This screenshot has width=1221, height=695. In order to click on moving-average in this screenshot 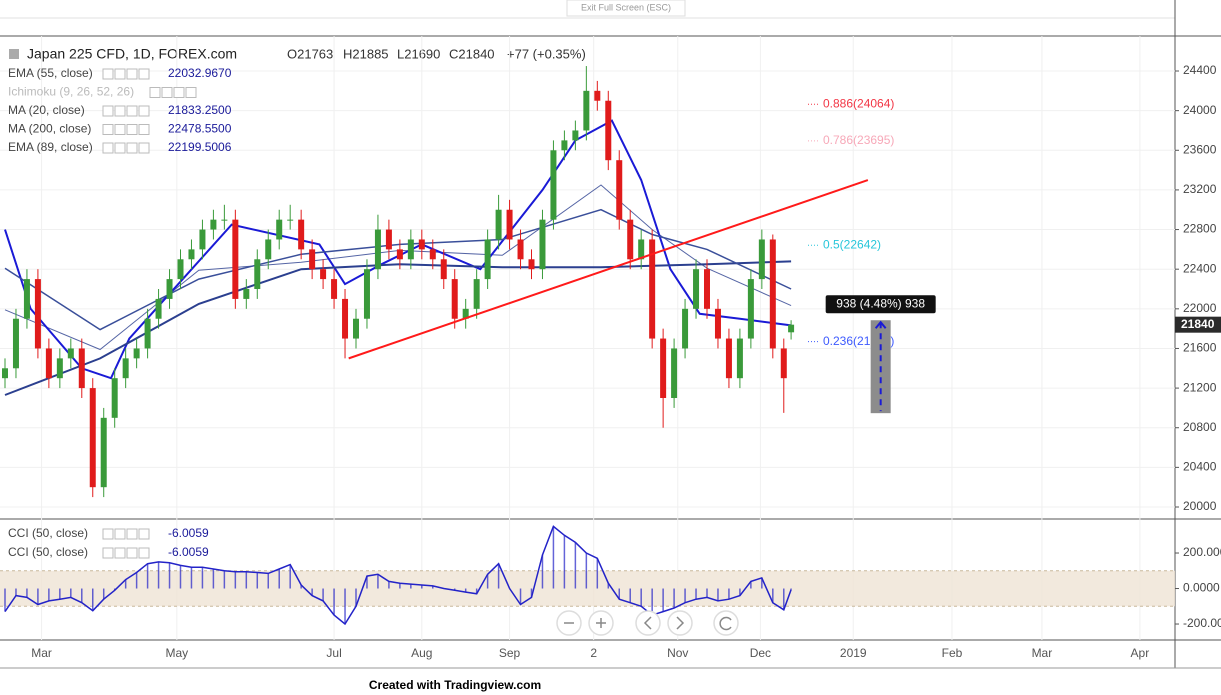, I will do `click(398, 269)`.